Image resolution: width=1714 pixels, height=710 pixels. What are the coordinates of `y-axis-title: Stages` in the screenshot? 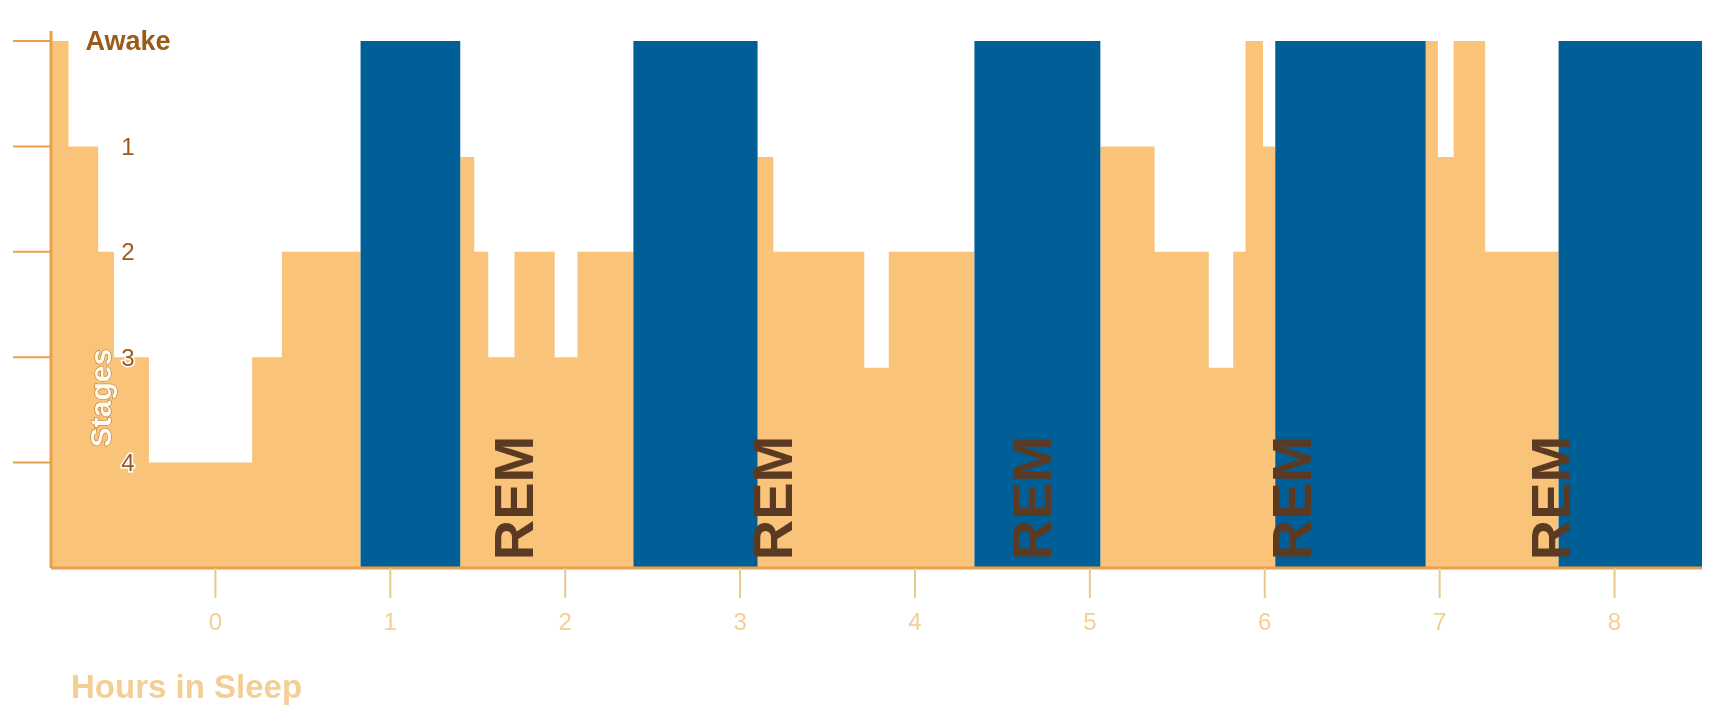 It's located at (100, 398).